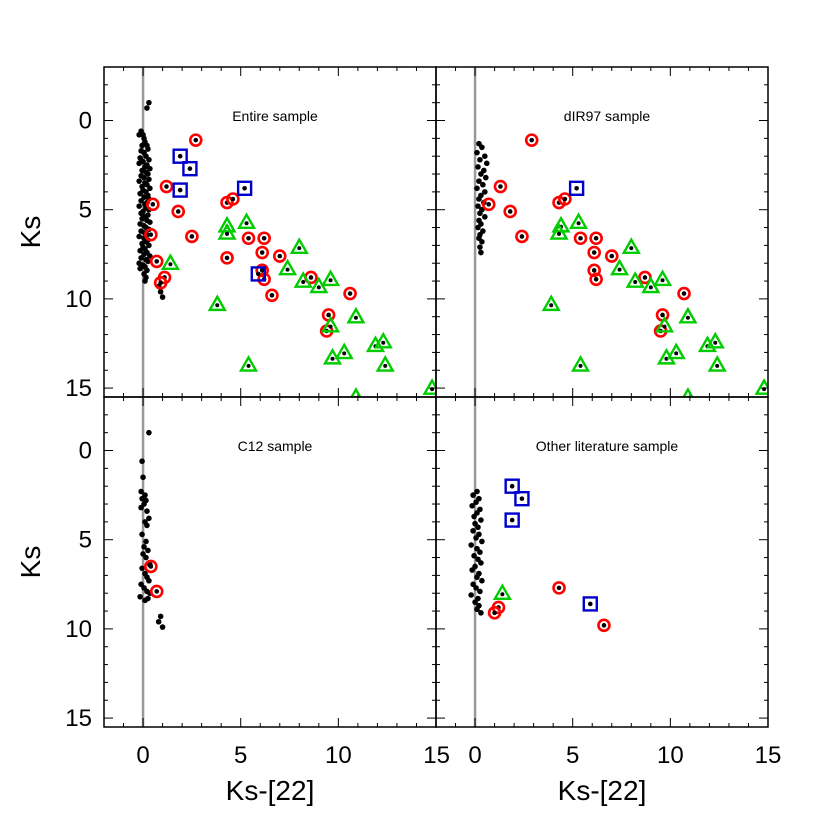 The image size is (830, 830). Describe the element at coordinates (270, 790) in the screenshot. I see `x-axis-title-left: Ks-[22]` at that location.